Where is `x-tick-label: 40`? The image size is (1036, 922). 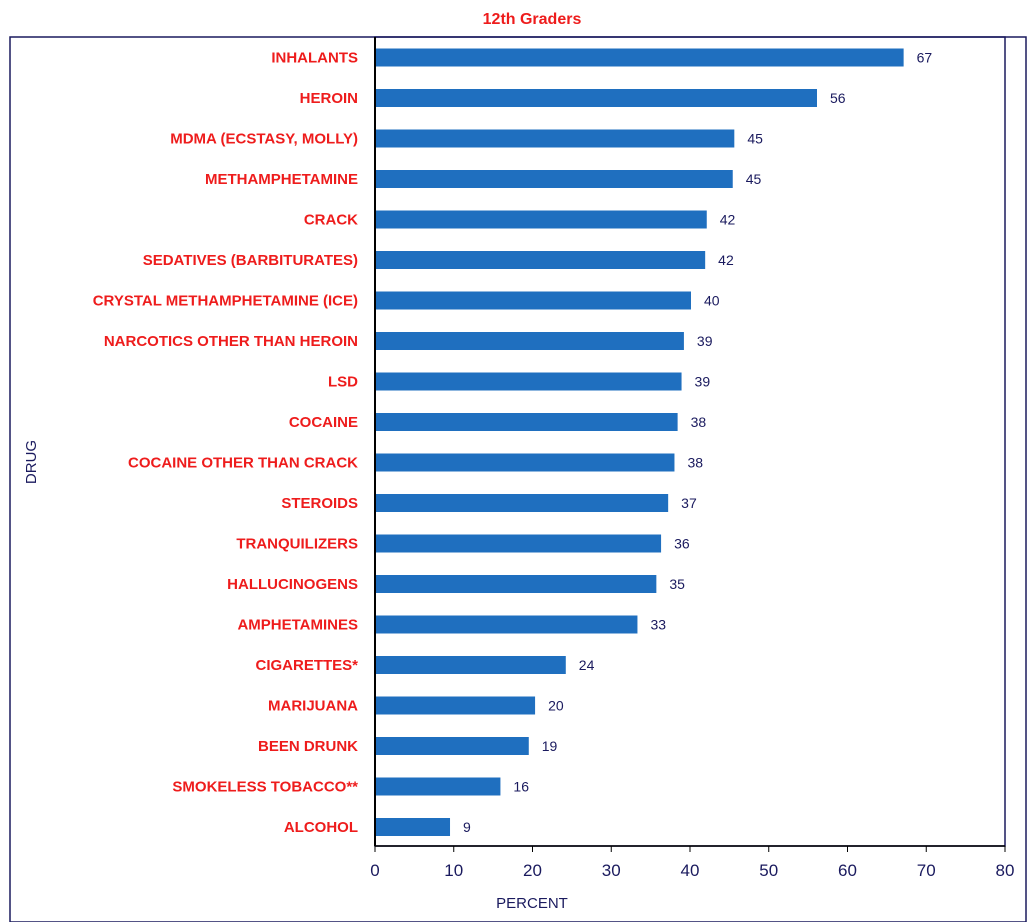 x-tick-label: 40 is located at coordinates (690, 870).